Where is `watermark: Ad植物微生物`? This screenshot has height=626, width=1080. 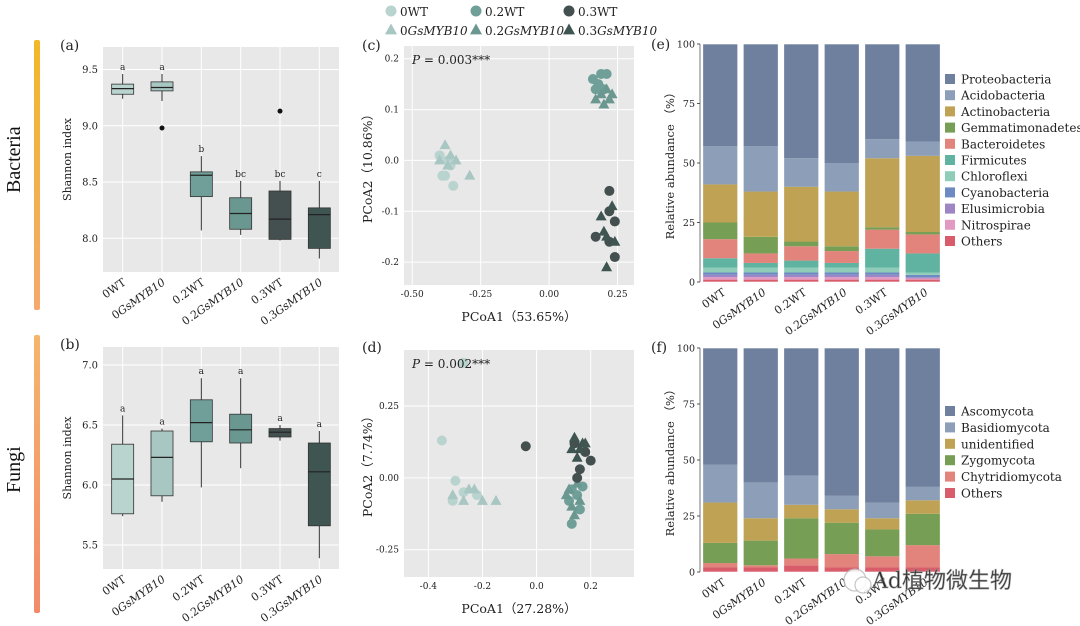 watermark: Ad植物微生物 is located at coordinates (927, 581).